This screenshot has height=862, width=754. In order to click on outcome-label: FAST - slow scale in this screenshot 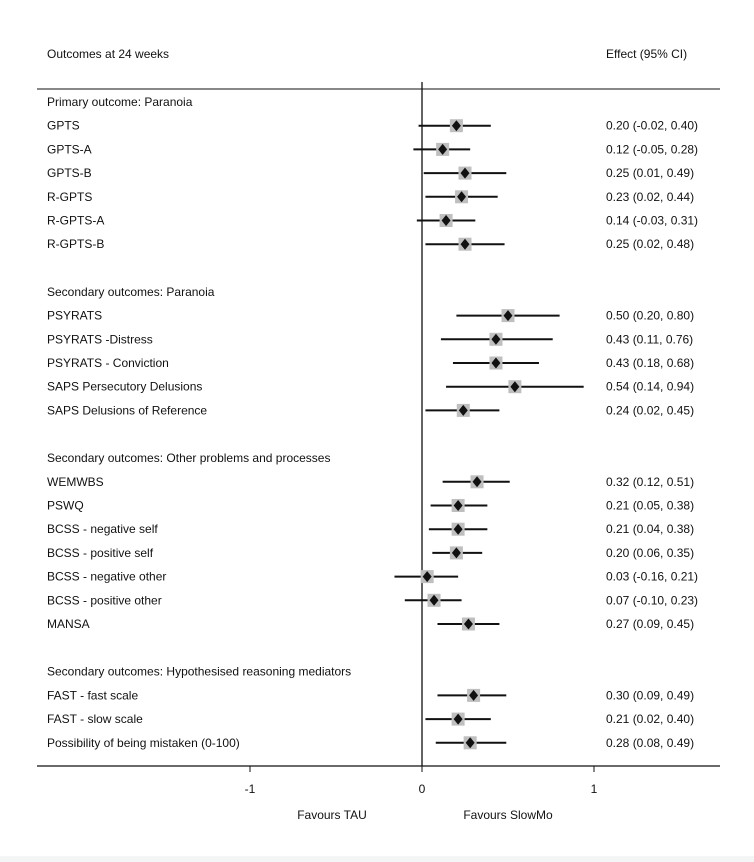, I will do `click(95, 719)`.